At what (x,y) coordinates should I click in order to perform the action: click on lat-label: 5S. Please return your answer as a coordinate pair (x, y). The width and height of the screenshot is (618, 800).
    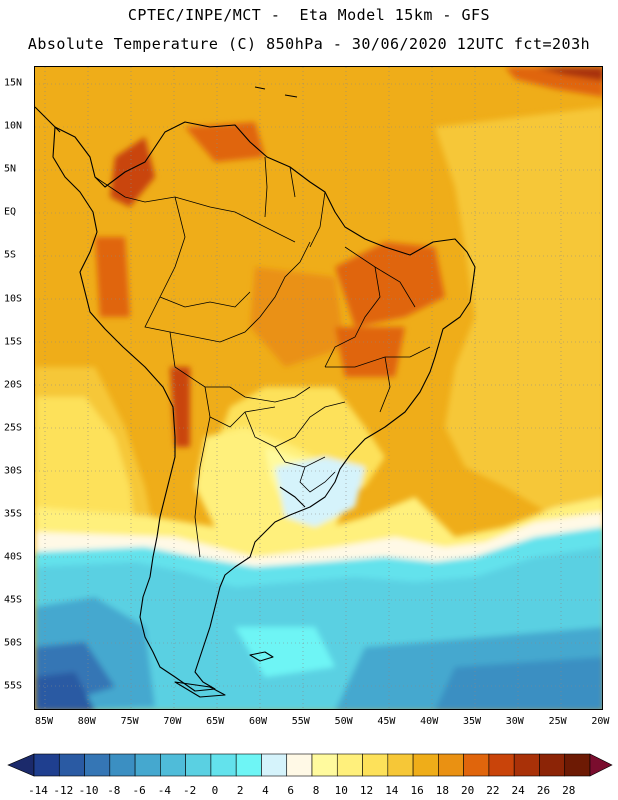
    Looking at the image, I should click on (10, 255).